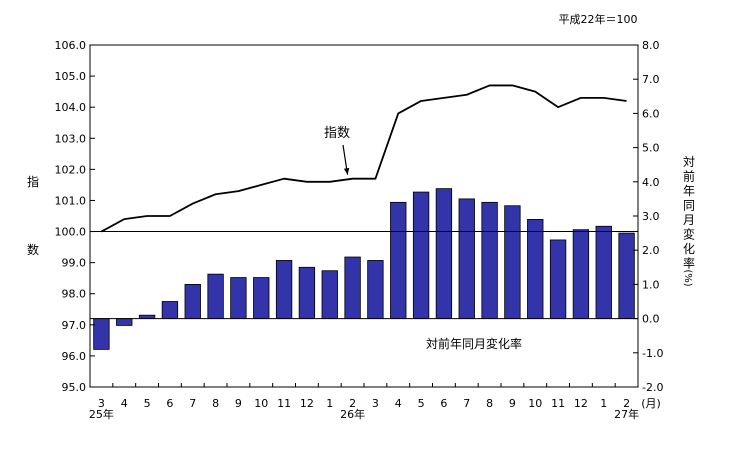 The height and width of the screenshot is (460, 740). What do you see at coordinates (651, 319) in the screenshot?
I see `right-tick-label: 0.0` at bounding box center [651, 319].